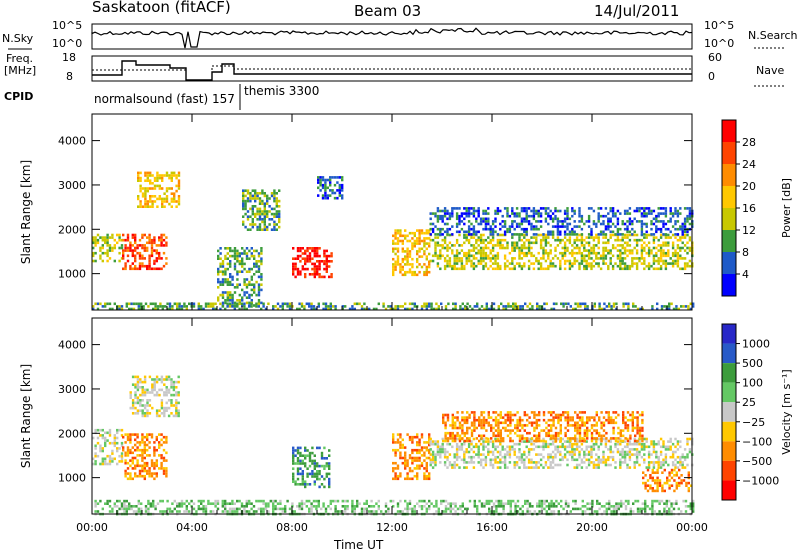  What do you see at coordinates (20, 70) in the screenshot?
I see `freq-label-line2: [MHz]` at bounding box center [20, 70].